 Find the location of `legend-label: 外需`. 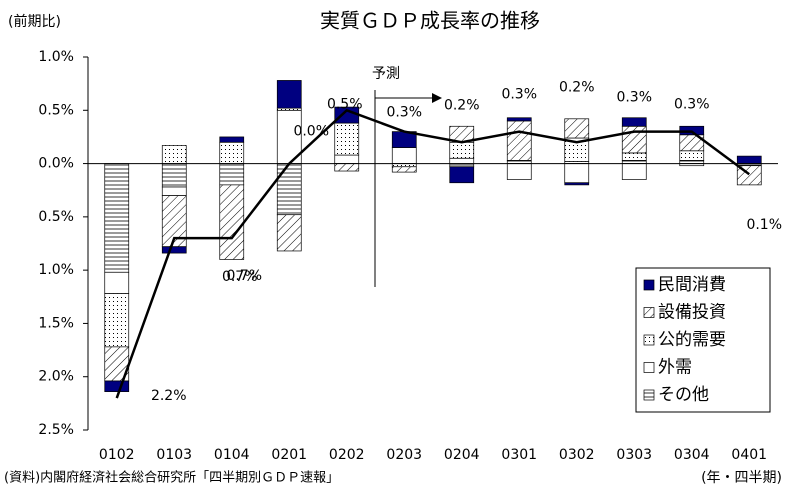

legend-label: 外需 is located at coordinates (675, 368).